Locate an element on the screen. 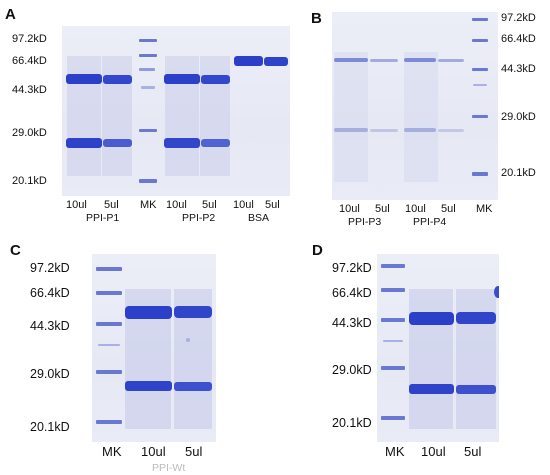  panel-c-letter: C is located at coordinates (15, 250).